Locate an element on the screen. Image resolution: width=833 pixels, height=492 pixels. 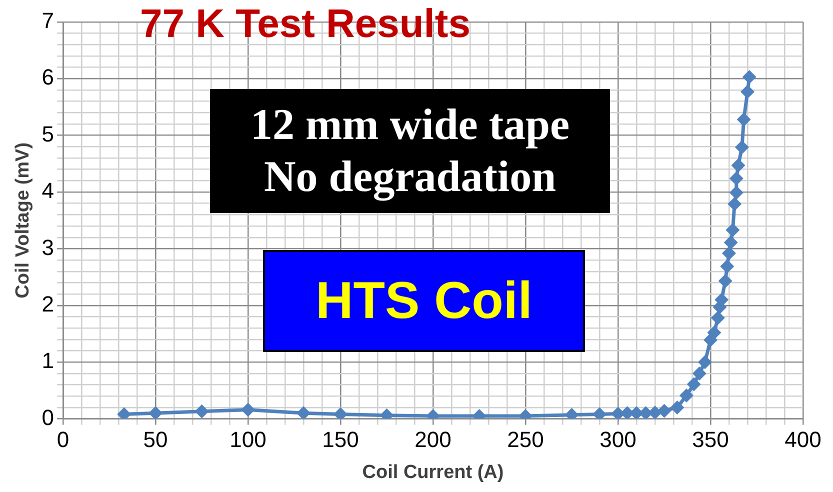
x-tick-label: 350 is located at coordinates (710, 439).